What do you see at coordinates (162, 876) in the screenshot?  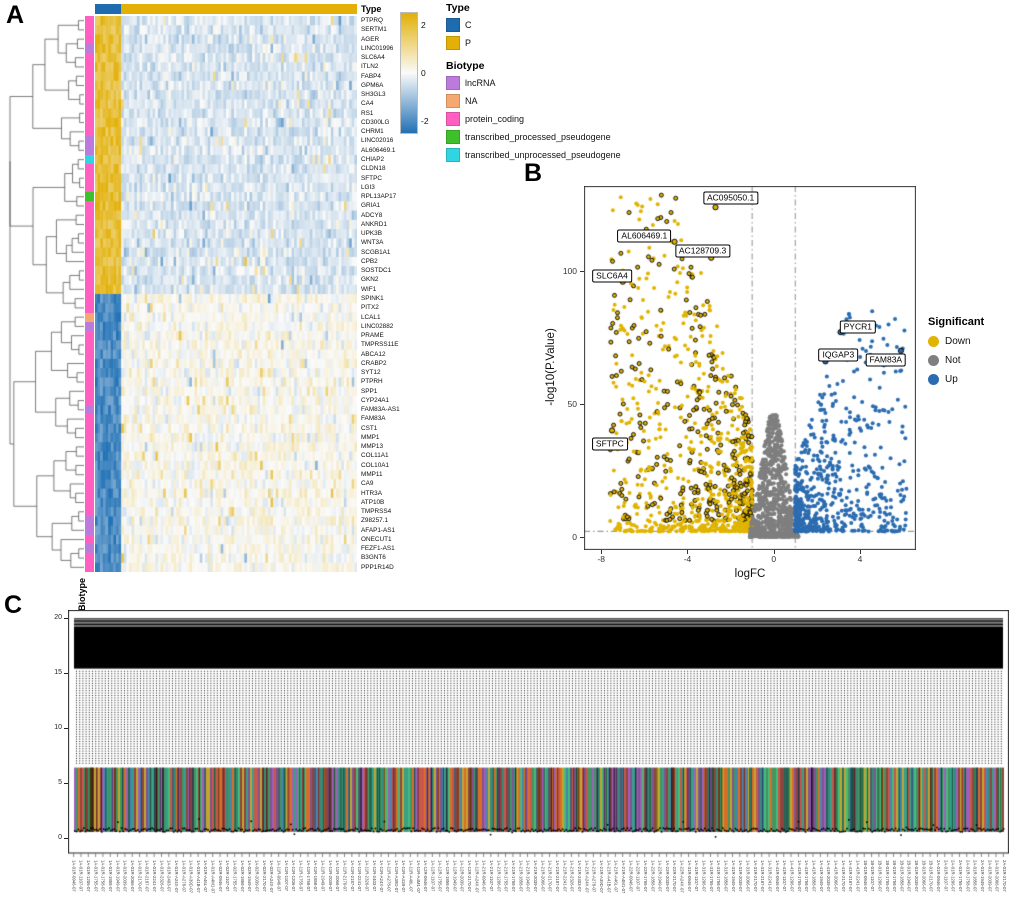 I see `sample-label: 1A-01R-2326-07` at bounding box center [162, 876].